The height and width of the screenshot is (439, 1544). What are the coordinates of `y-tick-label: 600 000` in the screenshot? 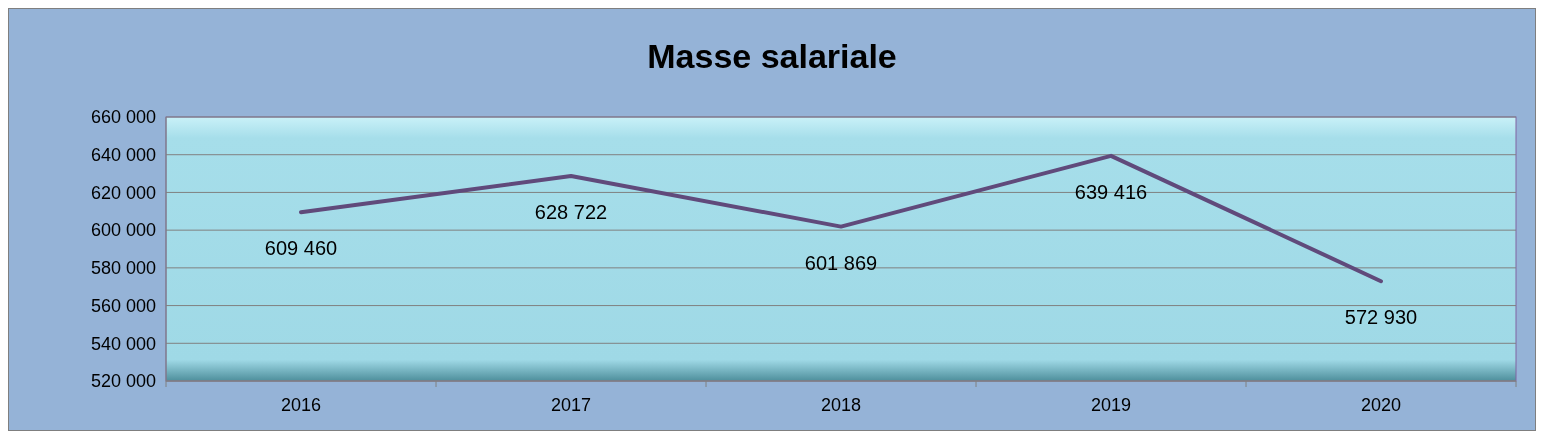 It's located at (123, 230).